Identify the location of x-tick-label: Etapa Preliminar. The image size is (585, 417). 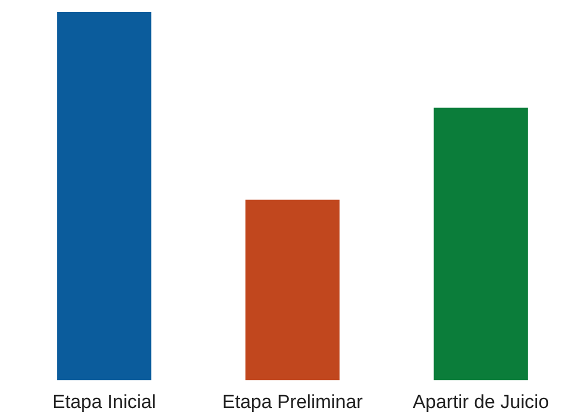
(293, 402).